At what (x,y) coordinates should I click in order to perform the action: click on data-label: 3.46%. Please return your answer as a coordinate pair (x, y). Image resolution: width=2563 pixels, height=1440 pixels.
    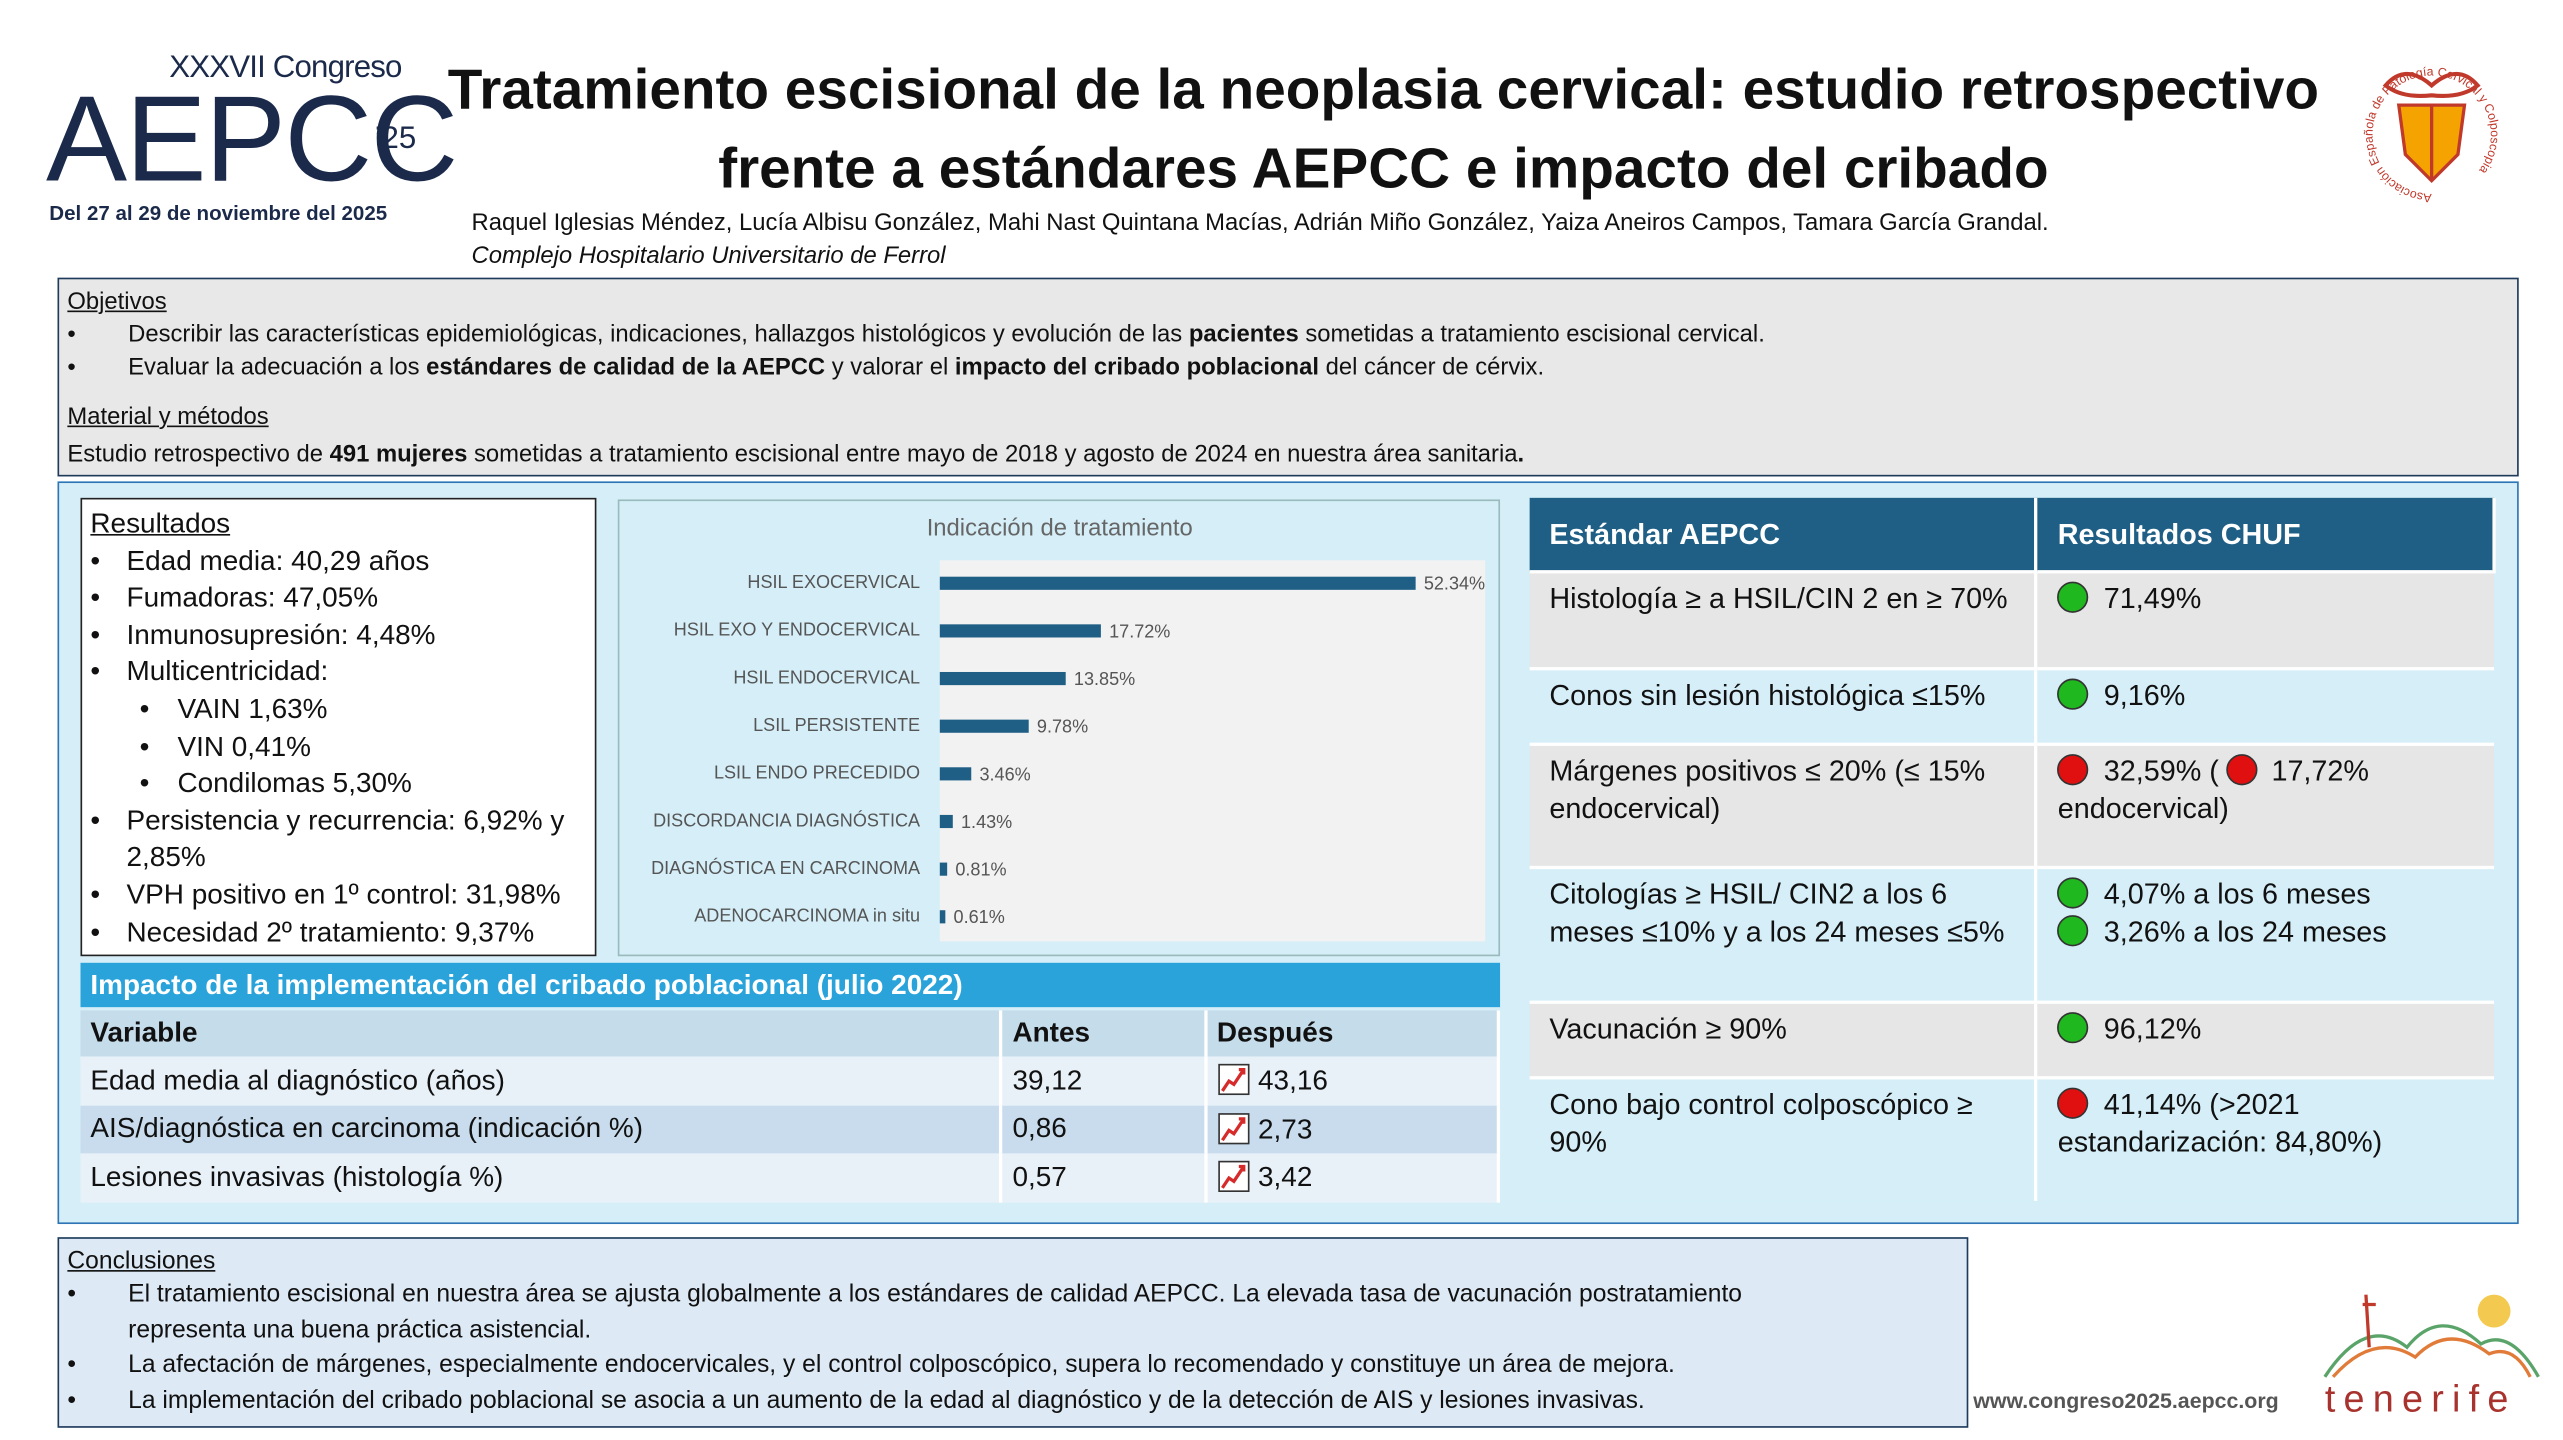
    Looking at the image, I should click on (1004, 774).